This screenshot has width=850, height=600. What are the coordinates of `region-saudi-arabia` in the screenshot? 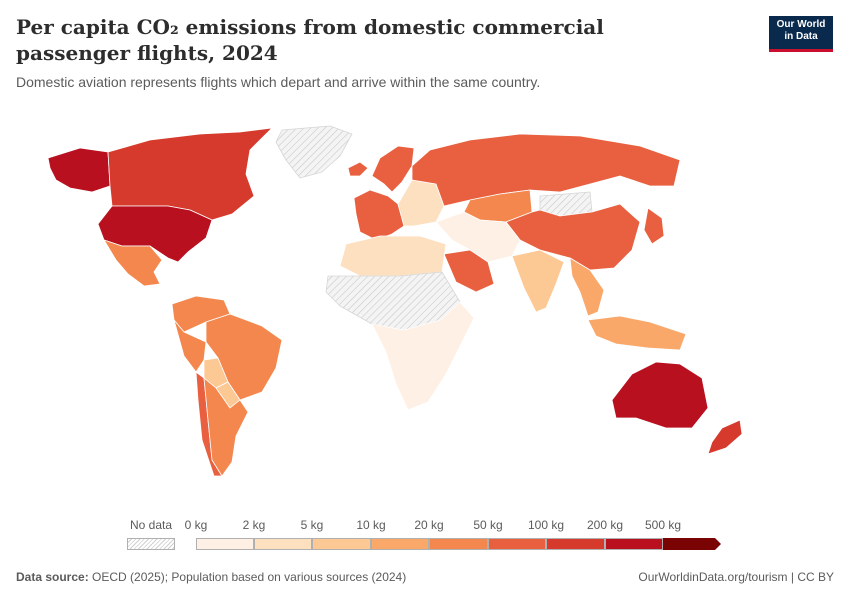 It's located at (469, 271).